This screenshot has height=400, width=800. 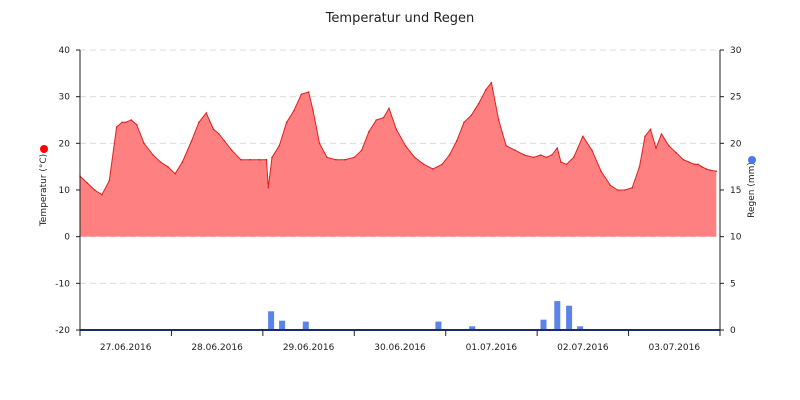 What do you see at coordinates (733, 284) in the screenshot?
I see `right-tick-label: 5` at bounding box center [733, 284].